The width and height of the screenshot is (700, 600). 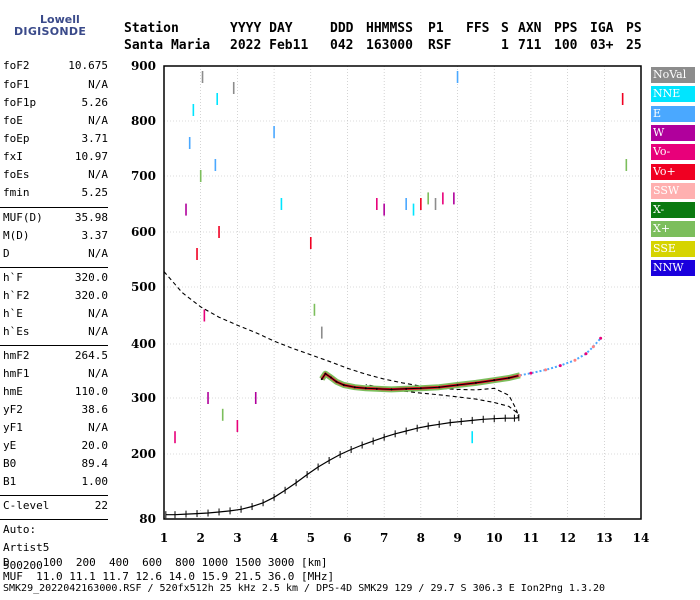 I want to click on param-value: 320.0, so click(x=91, y=277).